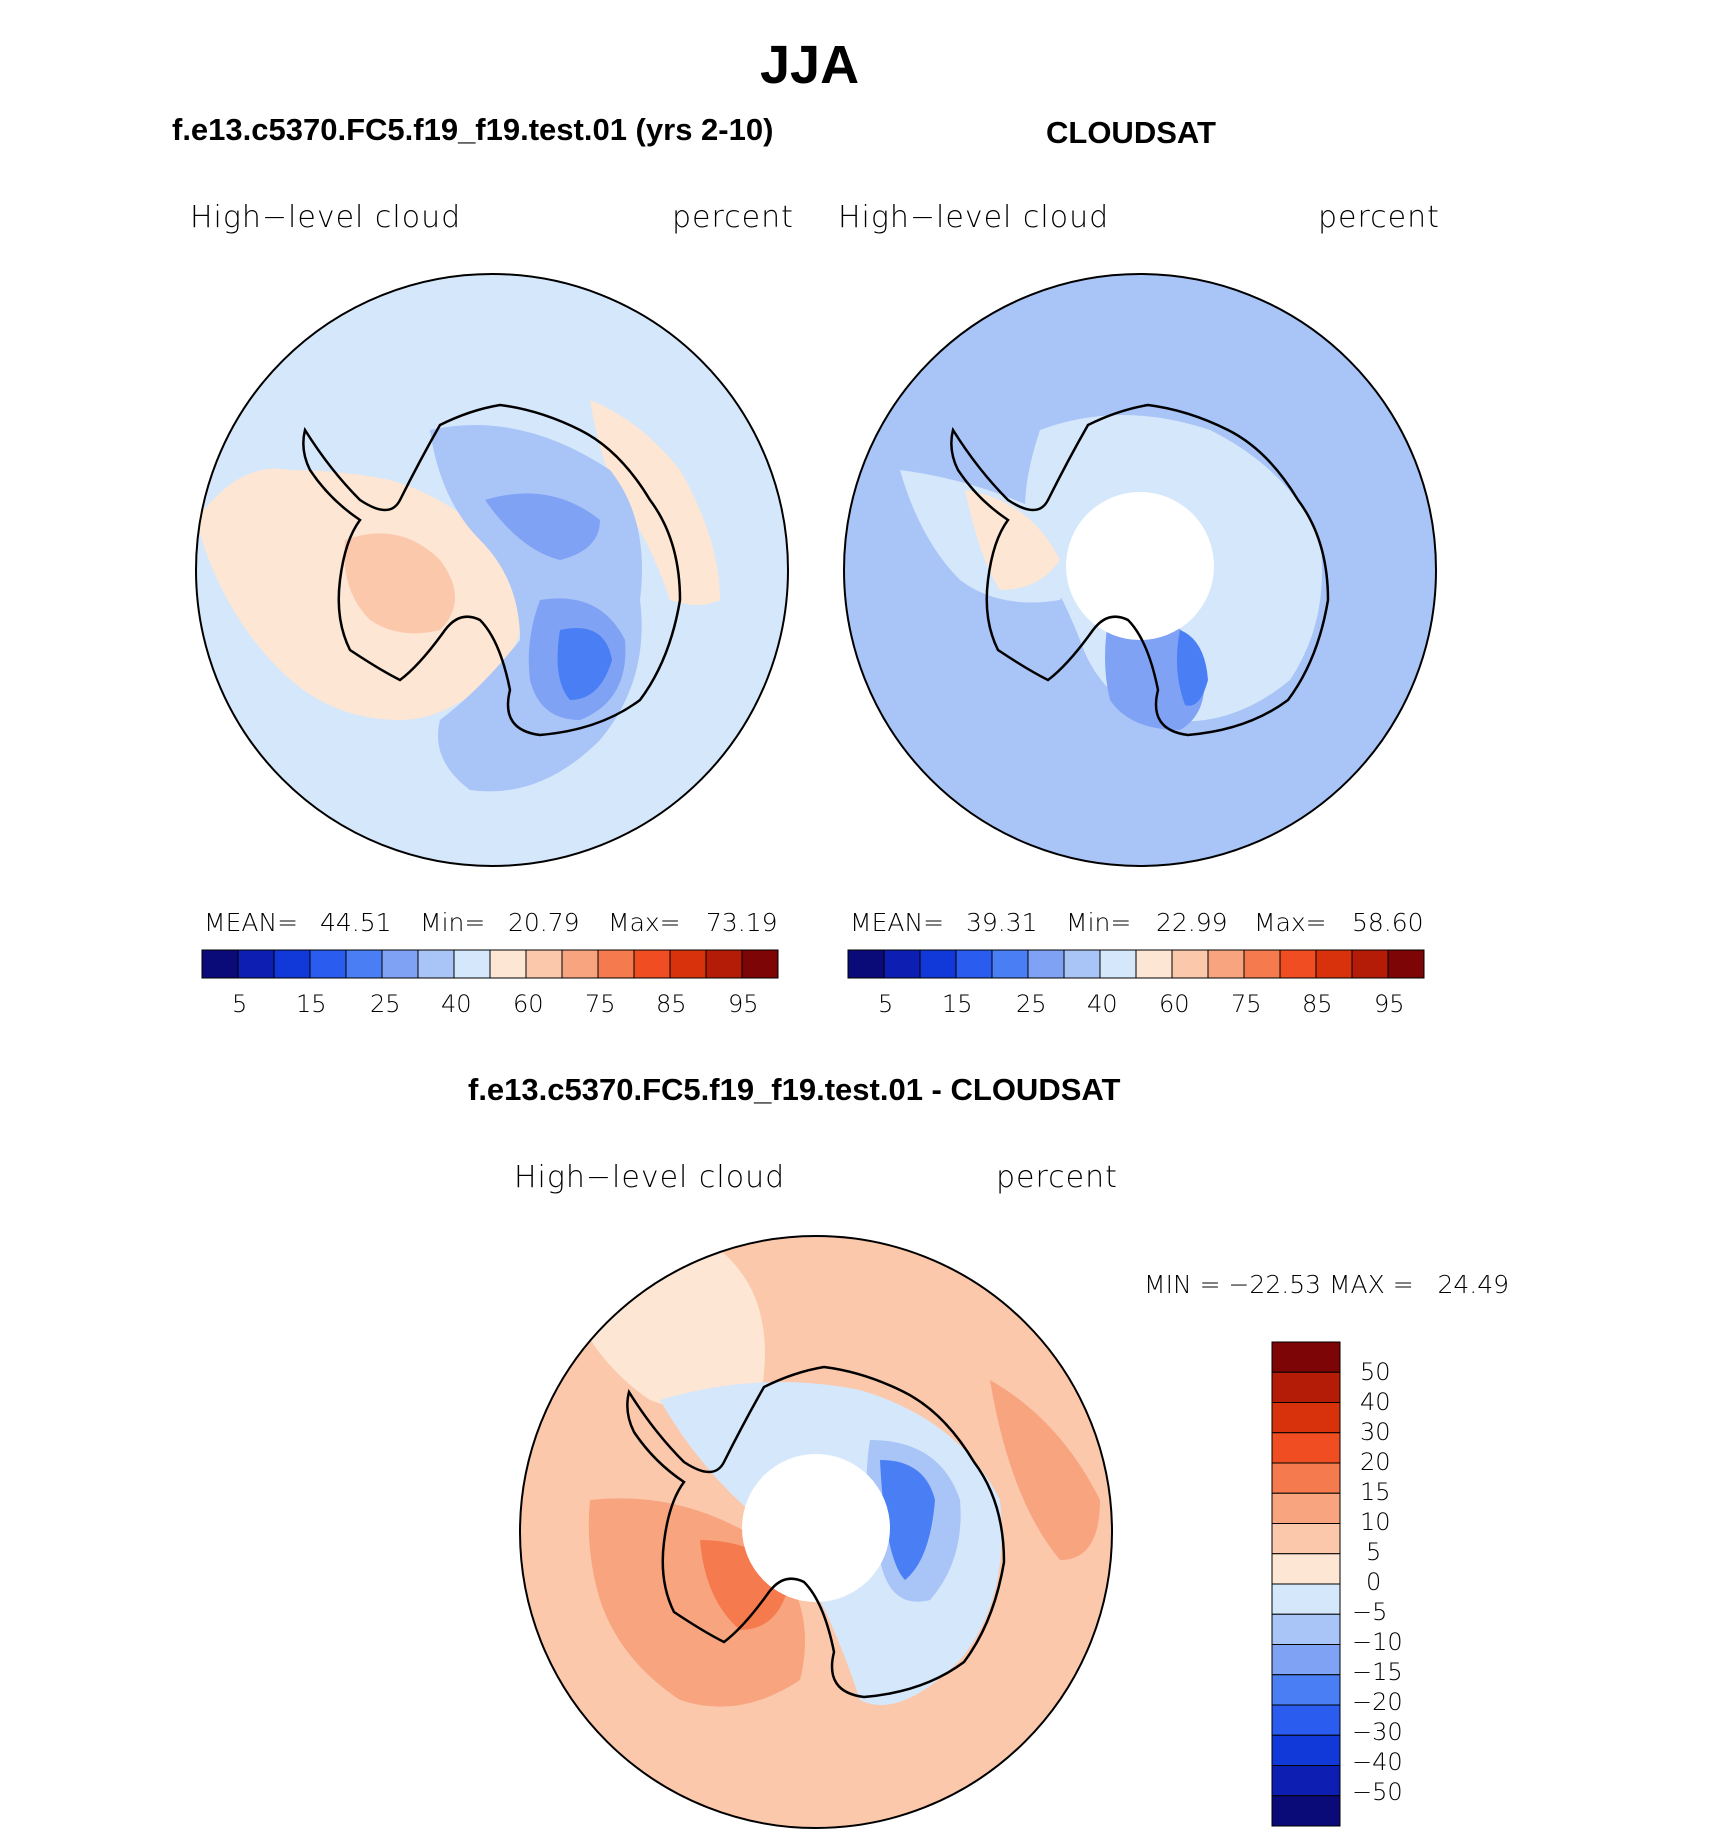 The image size is (1710, 1839). Describe the element at coordinates (1045, 1470) in the screenshot. I see `diff-field-warm-east` at that location.